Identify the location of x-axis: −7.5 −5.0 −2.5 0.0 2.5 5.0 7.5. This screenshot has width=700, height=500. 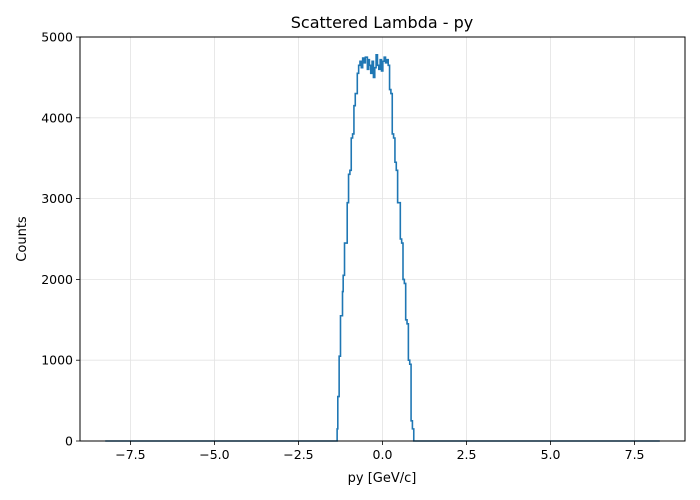
(380, 451).